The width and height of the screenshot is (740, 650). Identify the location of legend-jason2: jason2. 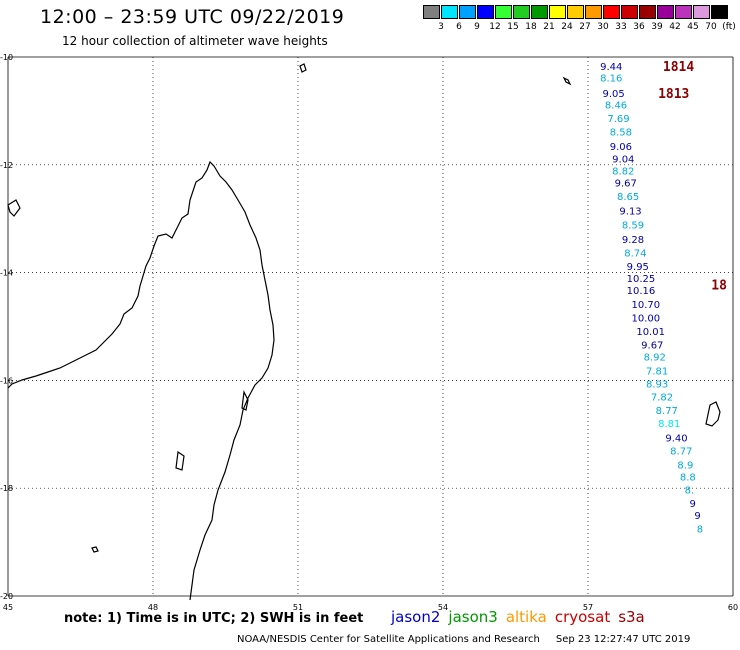
(416, 617).